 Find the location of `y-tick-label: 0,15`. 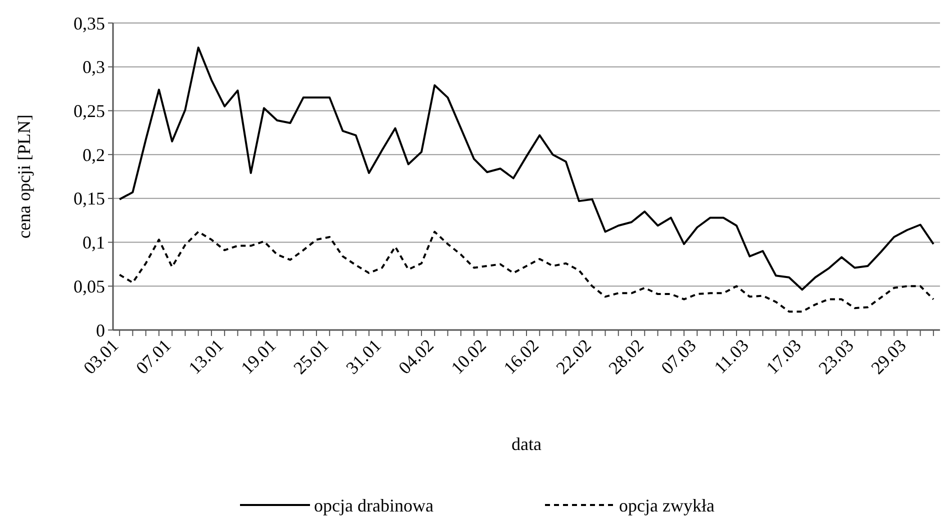

y-tick-label: 0,15 is located at coordinates (89, 198).